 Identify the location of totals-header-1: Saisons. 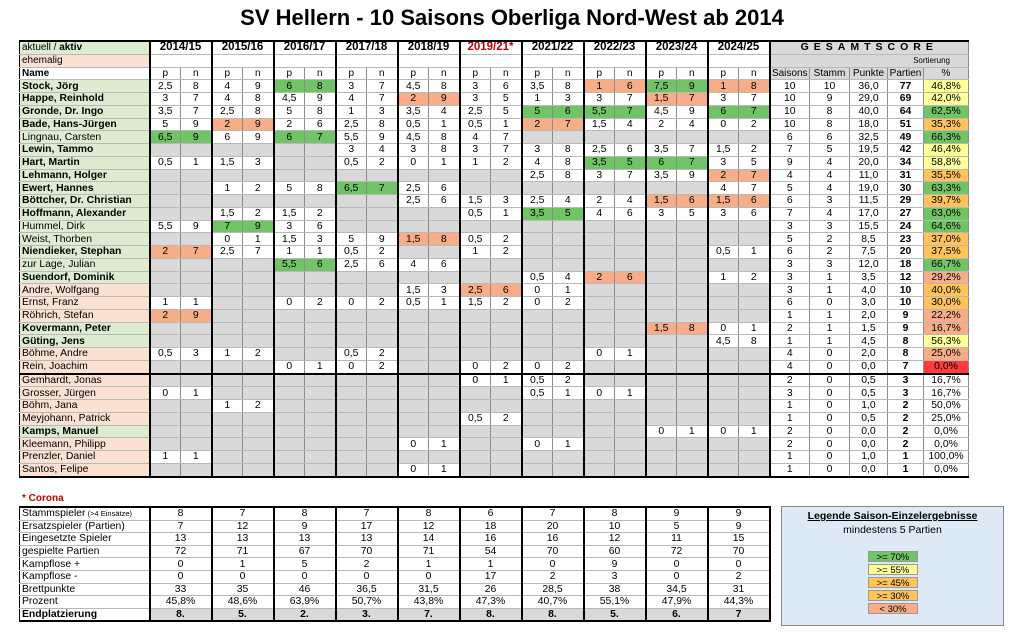
(789, 74).